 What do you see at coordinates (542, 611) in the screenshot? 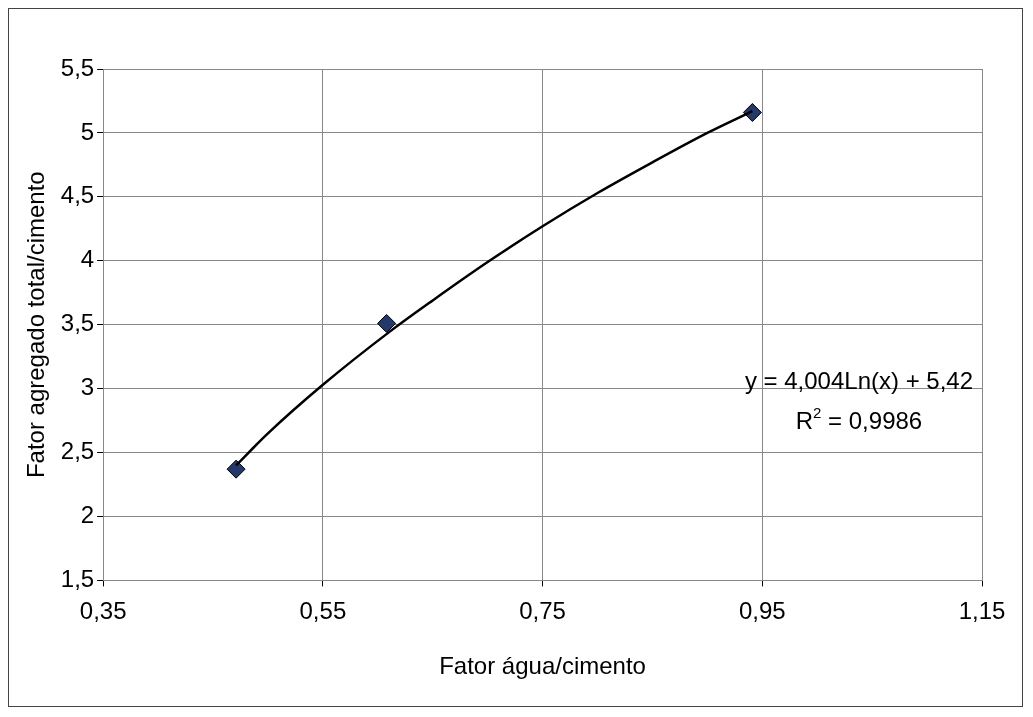
I see `x-tick-label: 0,75` at bounding box center [542, 611].